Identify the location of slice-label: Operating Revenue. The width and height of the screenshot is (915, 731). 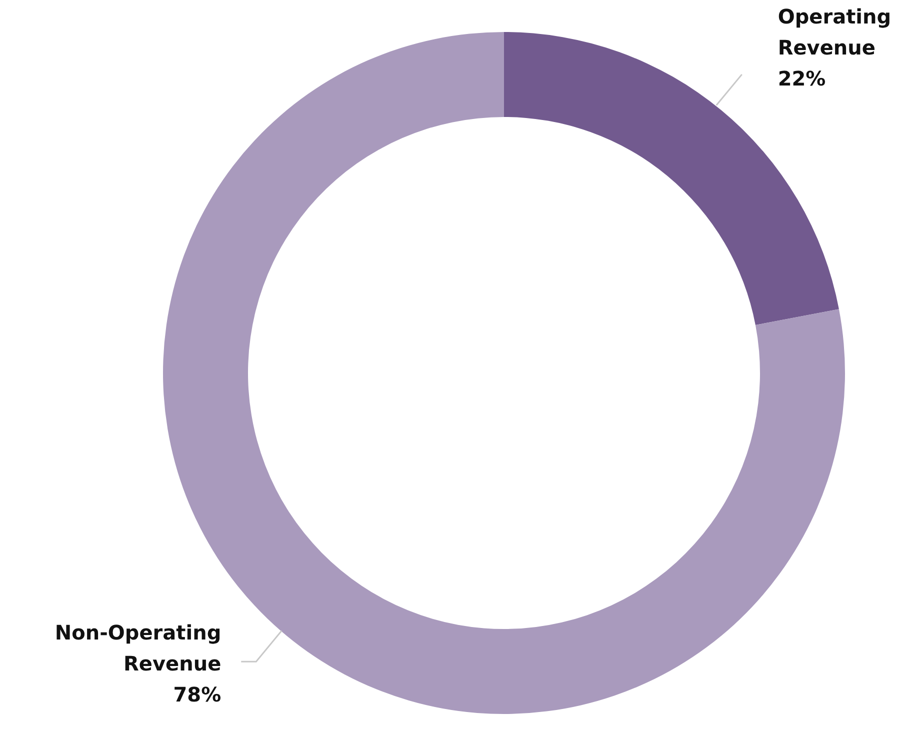
(835, 32).